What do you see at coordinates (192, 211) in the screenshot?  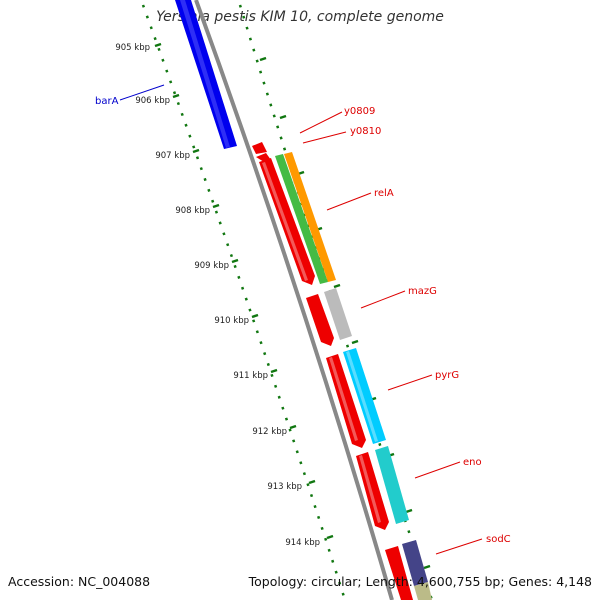 I see `tick-label: 908 kbp` at bounding box center [192, 211].